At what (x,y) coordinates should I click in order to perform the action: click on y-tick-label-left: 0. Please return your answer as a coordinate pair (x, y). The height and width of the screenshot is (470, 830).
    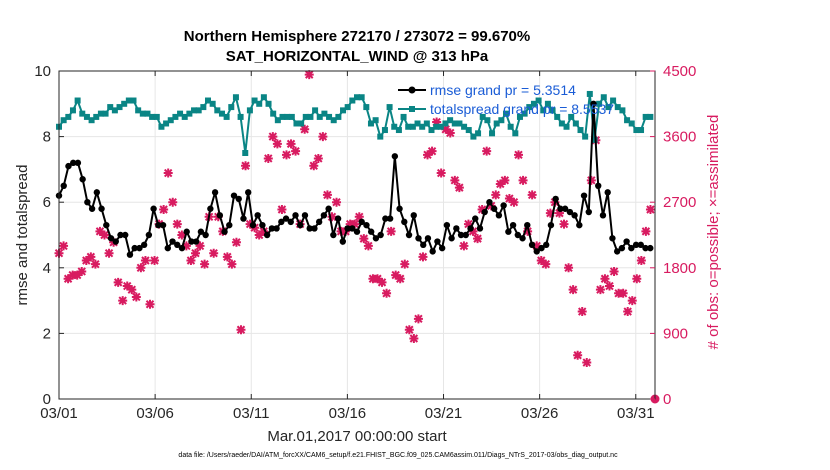
    Looking at the image, I should click on (47, 399).